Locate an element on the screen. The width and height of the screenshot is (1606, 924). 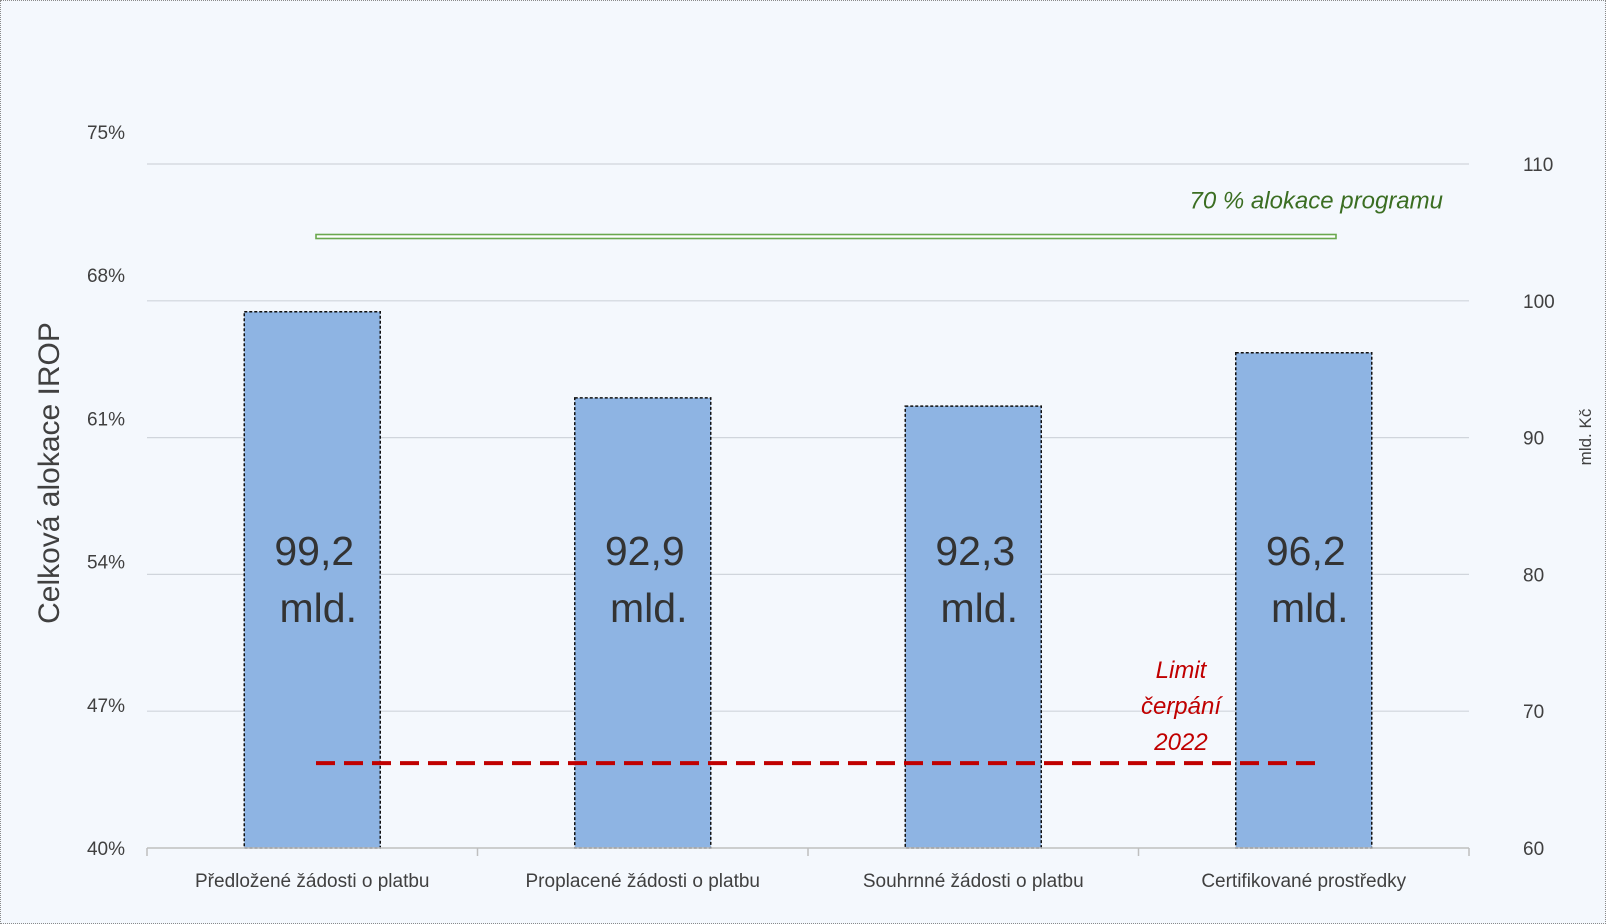
bar-value-label: 96,2 is located at coordinates (1306, 551).